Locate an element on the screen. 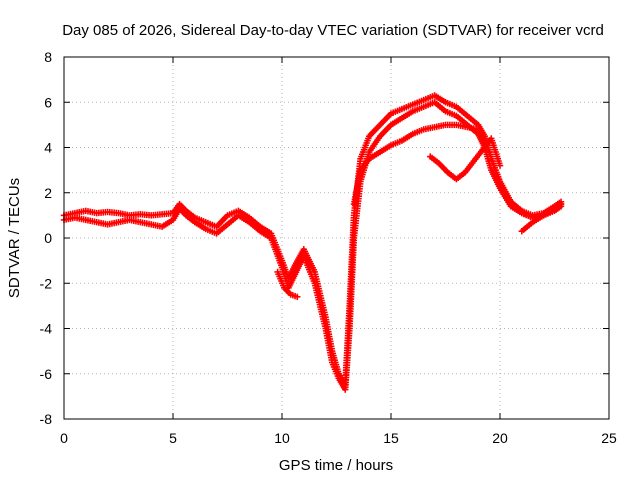  x-tick-label: 5 is located at coordinates (173, 438).